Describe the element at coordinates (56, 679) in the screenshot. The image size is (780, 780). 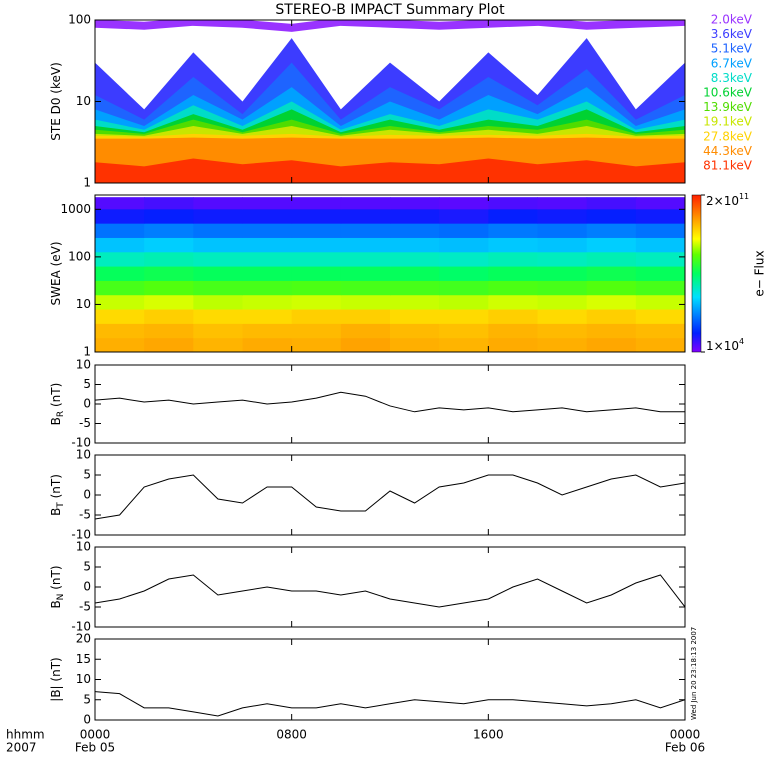
I see `y-label-main: |B| (nT)` at that location.